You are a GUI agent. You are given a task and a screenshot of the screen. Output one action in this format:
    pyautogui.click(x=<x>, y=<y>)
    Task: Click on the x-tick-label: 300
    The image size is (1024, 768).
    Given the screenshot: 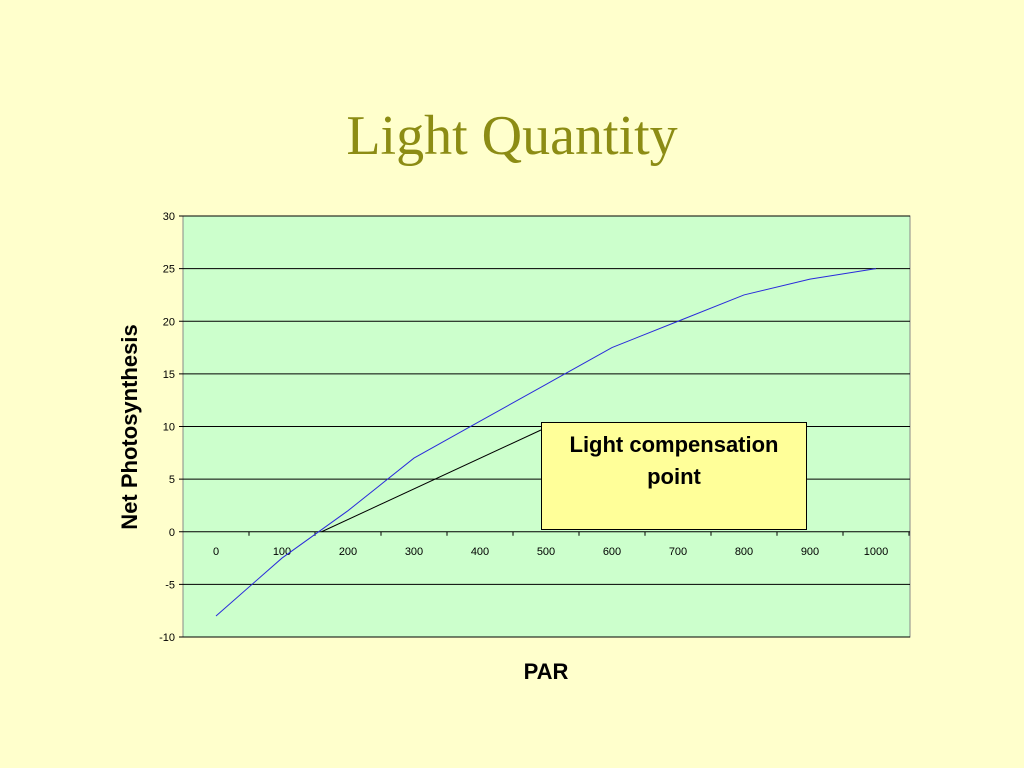 What is the action you would take?
    pyautogui.click(x=414, y=552)
    